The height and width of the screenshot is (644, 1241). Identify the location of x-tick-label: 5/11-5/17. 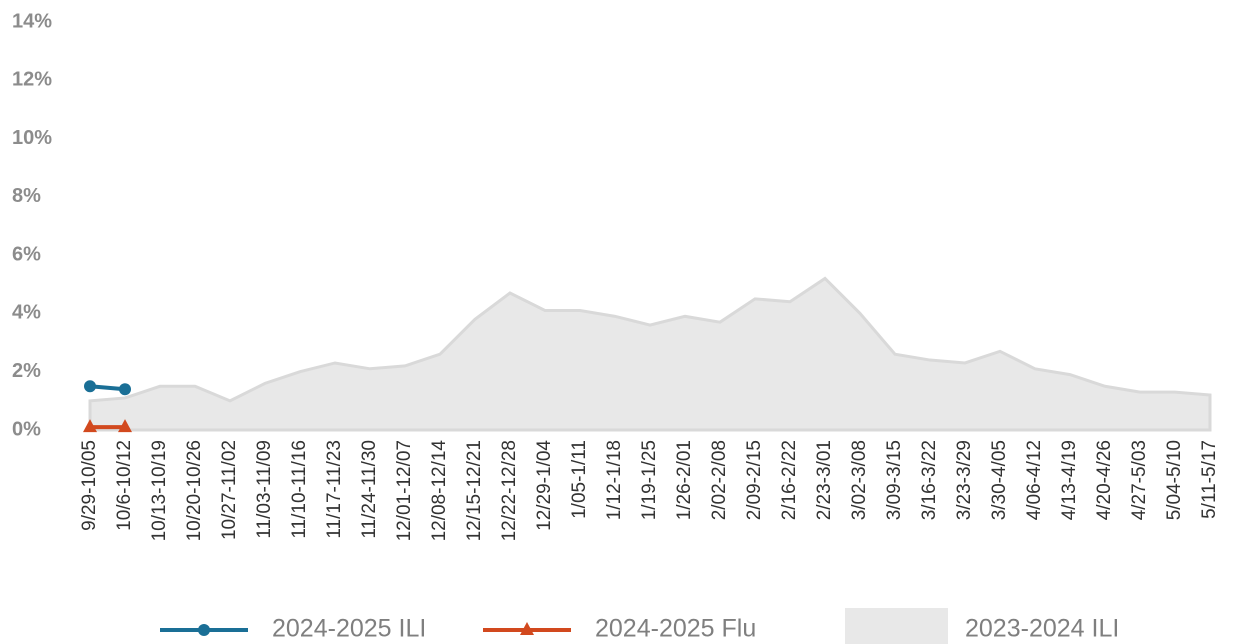
(1209, 479).